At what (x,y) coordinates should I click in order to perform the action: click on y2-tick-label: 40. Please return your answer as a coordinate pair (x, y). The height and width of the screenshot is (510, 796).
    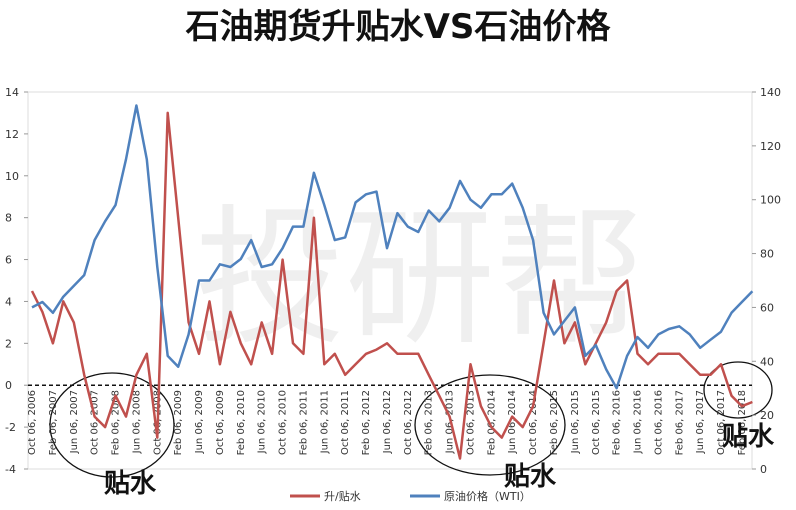
    Looking at the image, I should click on (767, 361).